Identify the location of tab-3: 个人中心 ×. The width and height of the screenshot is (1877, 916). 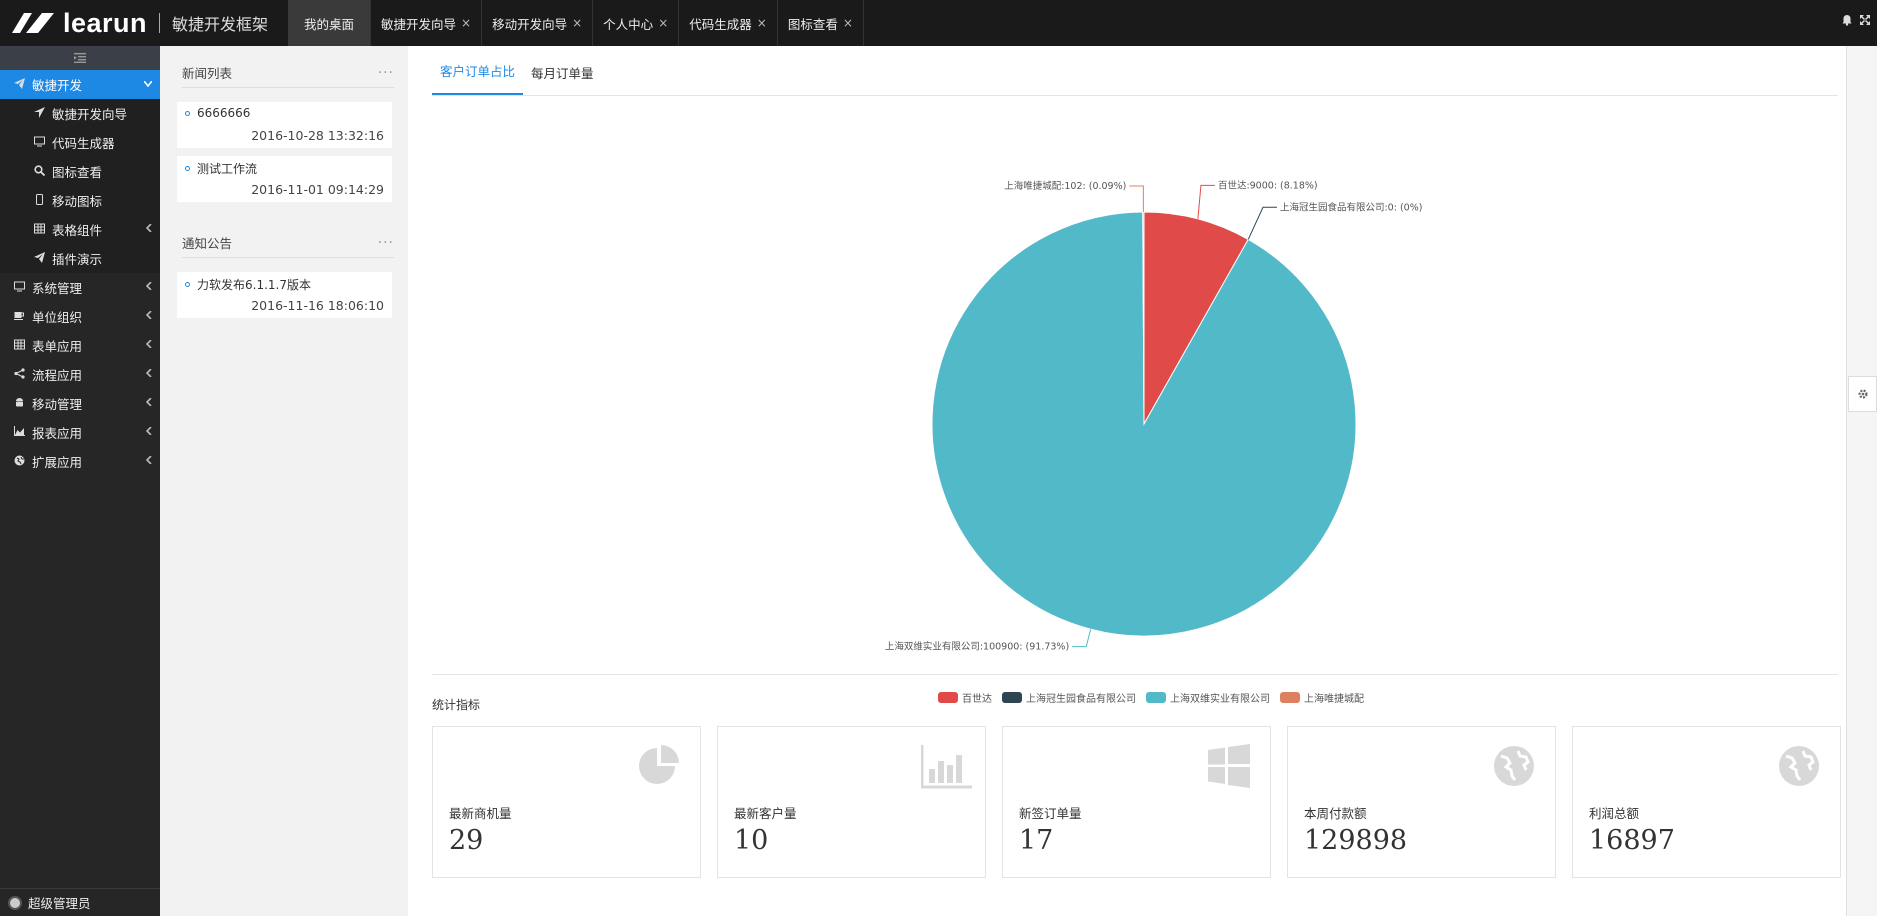
(636, 23).